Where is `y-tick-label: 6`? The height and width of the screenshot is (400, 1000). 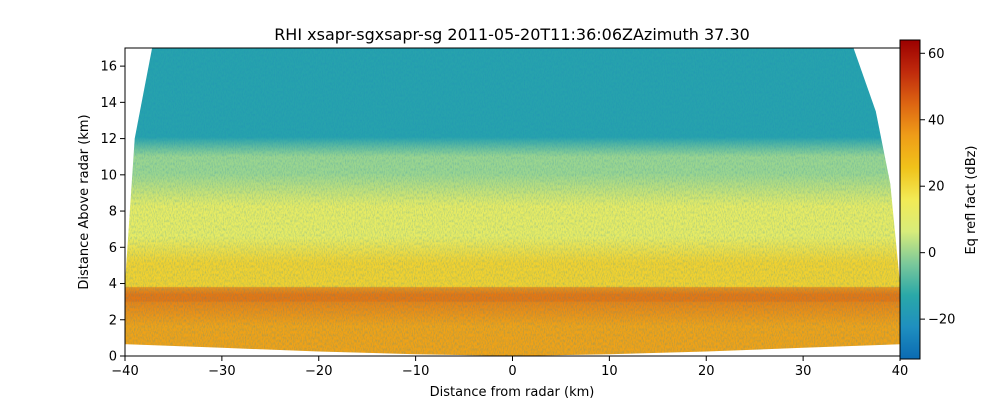
y-tick-label: 6 is located at coordinates (113, 248).